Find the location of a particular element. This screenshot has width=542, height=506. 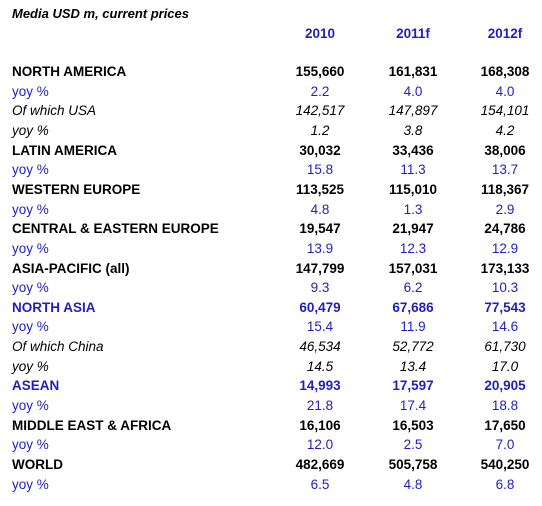

cell-value: 18.8 is located at coordinates (505, 406).